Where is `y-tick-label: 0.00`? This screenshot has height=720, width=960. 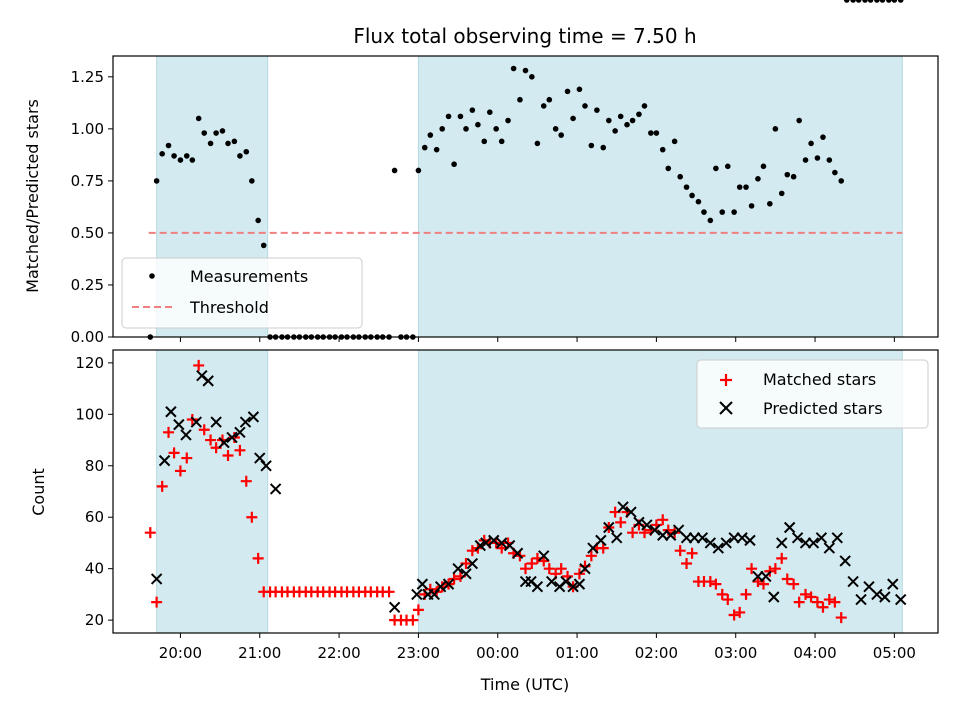
y-tick-label: 0.00 is located at coordinates (87, 337).